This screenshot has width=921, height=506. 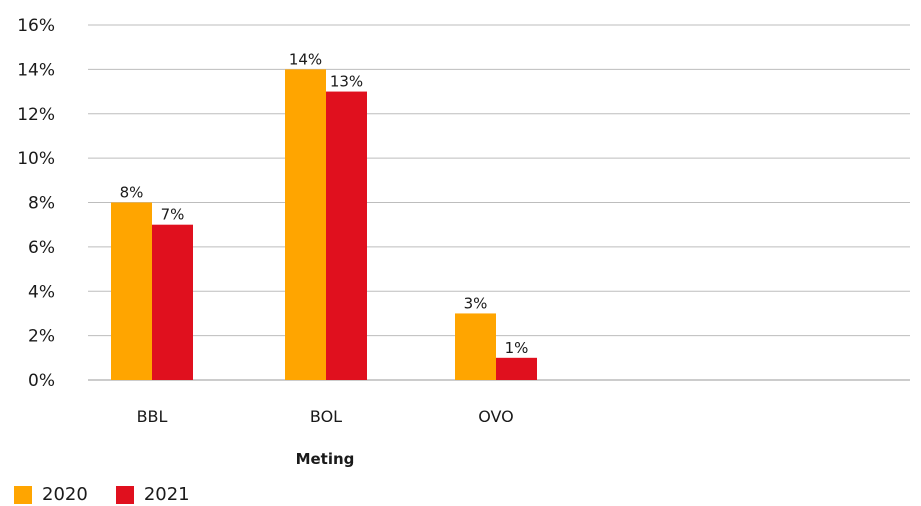 I want to click on y-tick-label: 4%, so click(x=41, y=292).